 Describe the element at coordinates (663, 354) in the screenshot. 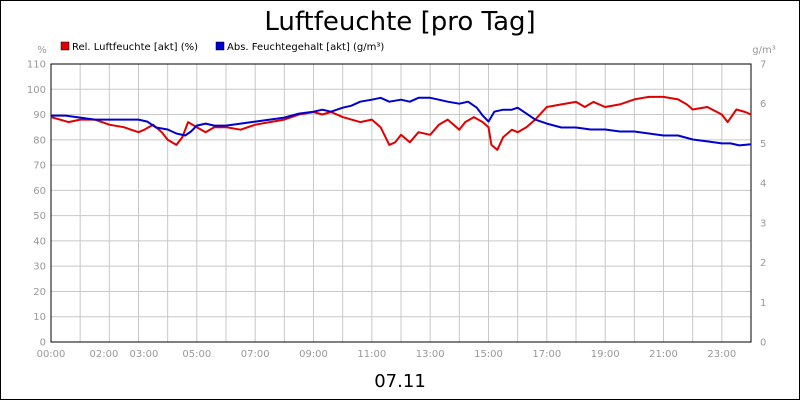

I see `x-tick-label: 21:00` at that location.